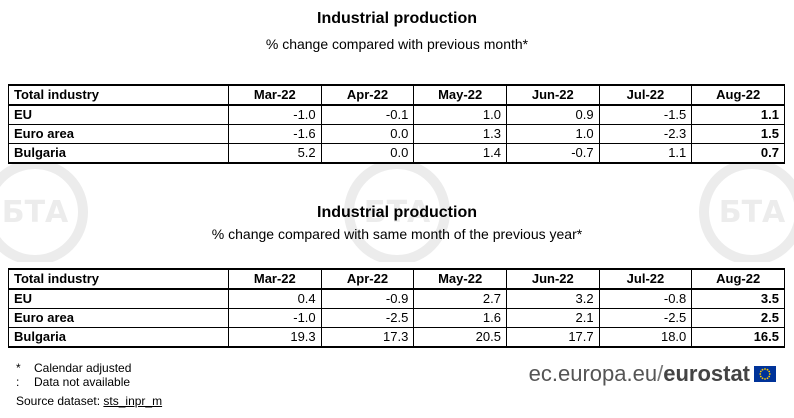 This screenshot has width=794, height=418. Describe the element at coordinates (460, 153) in the screenshot. I see `table-cell: 1.4` at that location.